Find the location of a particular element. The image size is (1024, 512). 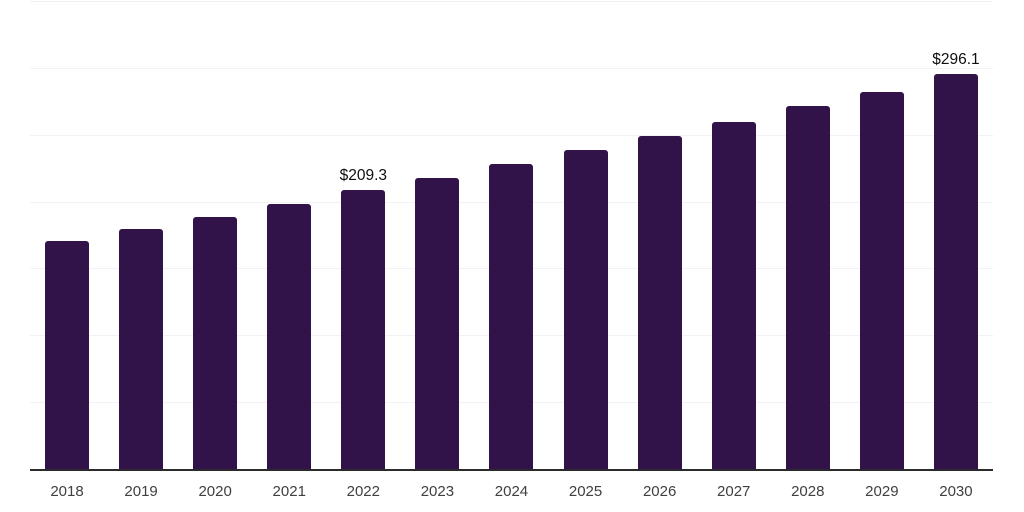

bar-2030: $296.1 is located at coordinates (956, 260).